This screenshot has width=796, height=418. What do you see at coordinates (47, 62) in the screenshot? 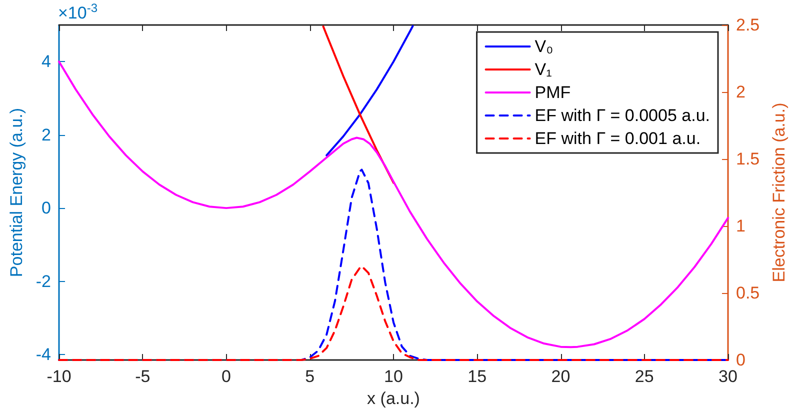
I see `y-tick-label: 4` at bounding box center [47, 62].